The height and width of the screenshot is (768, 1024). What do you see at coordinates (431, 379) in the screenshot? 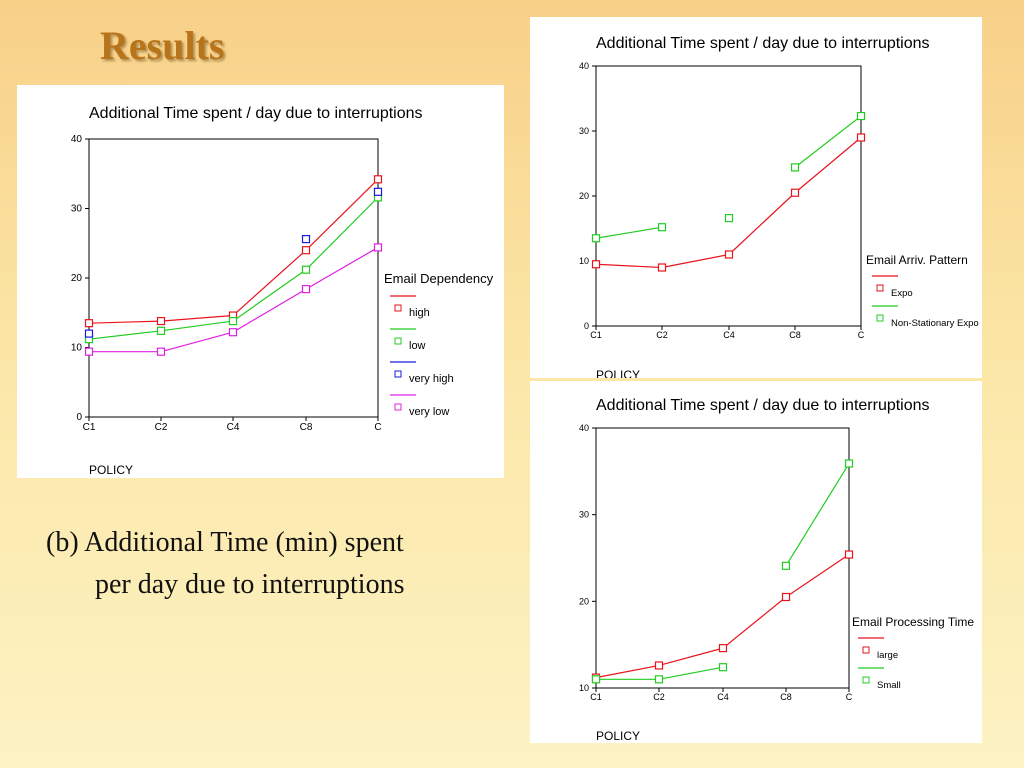
I see `legend-label-very-high: very high` at bounding box center [431, 379].